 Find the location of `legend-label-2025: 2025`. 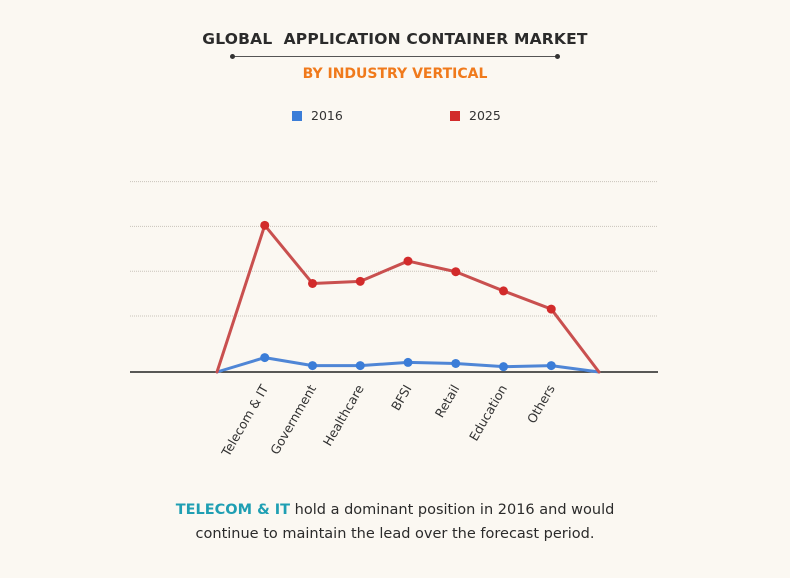

legend-label-2025: 2025 is located at coordinates (485, 115).